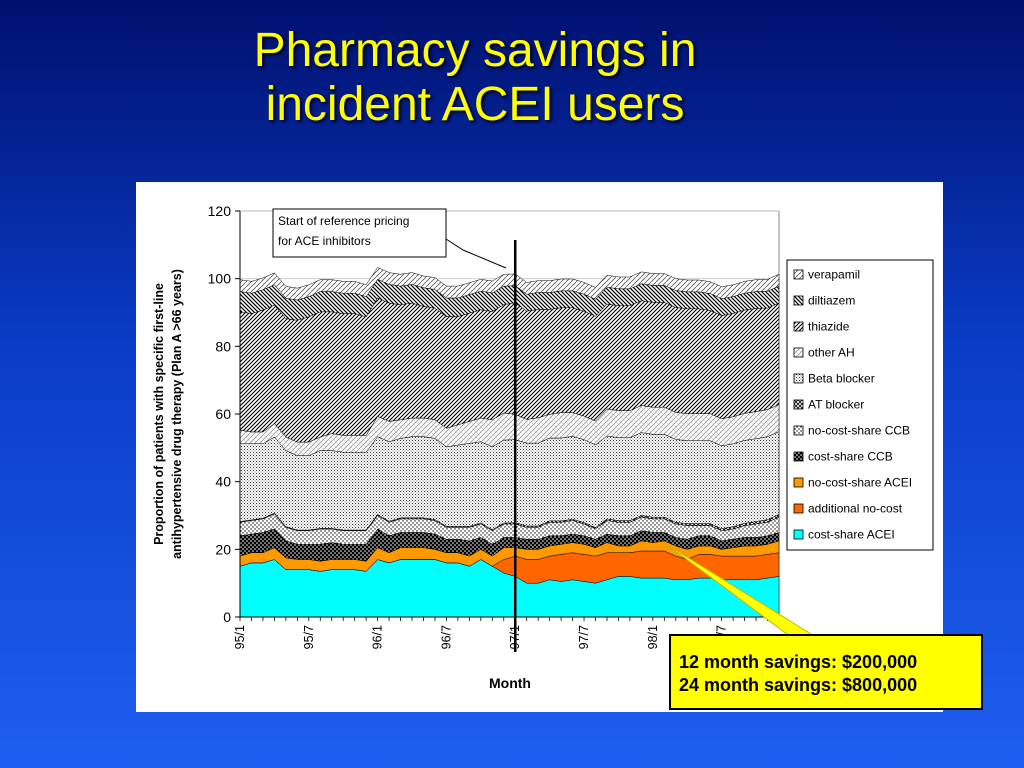 The height and width of the screenshot is (768, 1024). I want to click on legend-item-additional-no-cost: additional no-cost, so click(848, 509).